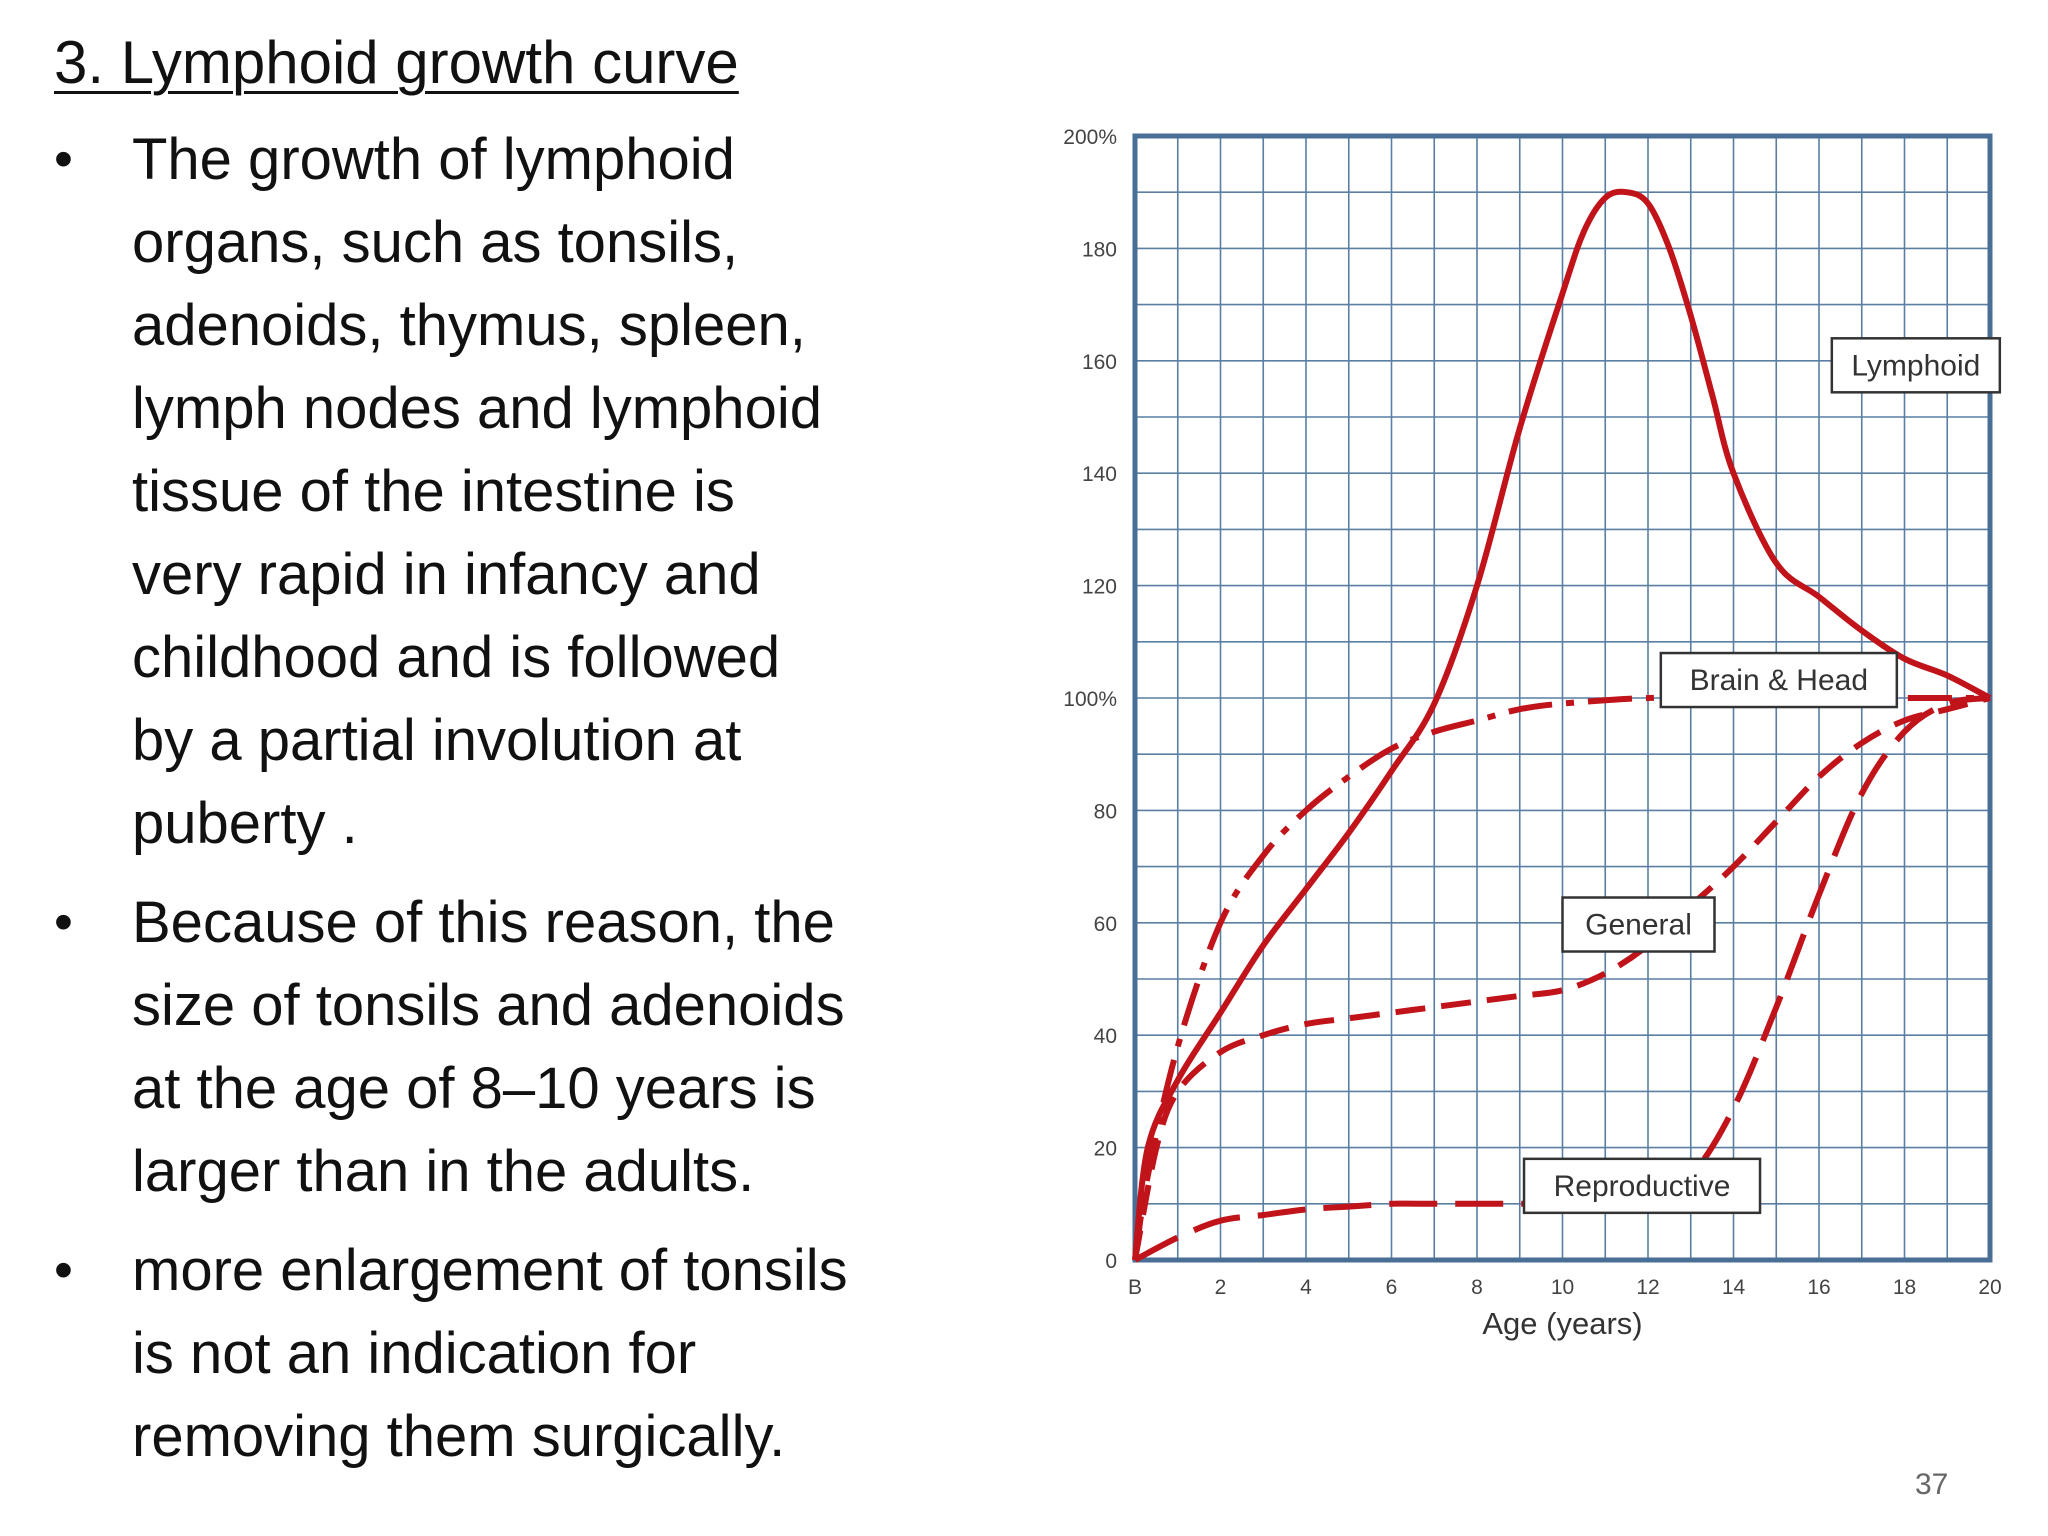 Image resolution: width=2048 pixels, height=1536 pixels. What do you see at coordinates (396, 62) in the screenshot?
I see `slide-title: 3. Lymphoid growth curve` at bounding box center [396, 62].